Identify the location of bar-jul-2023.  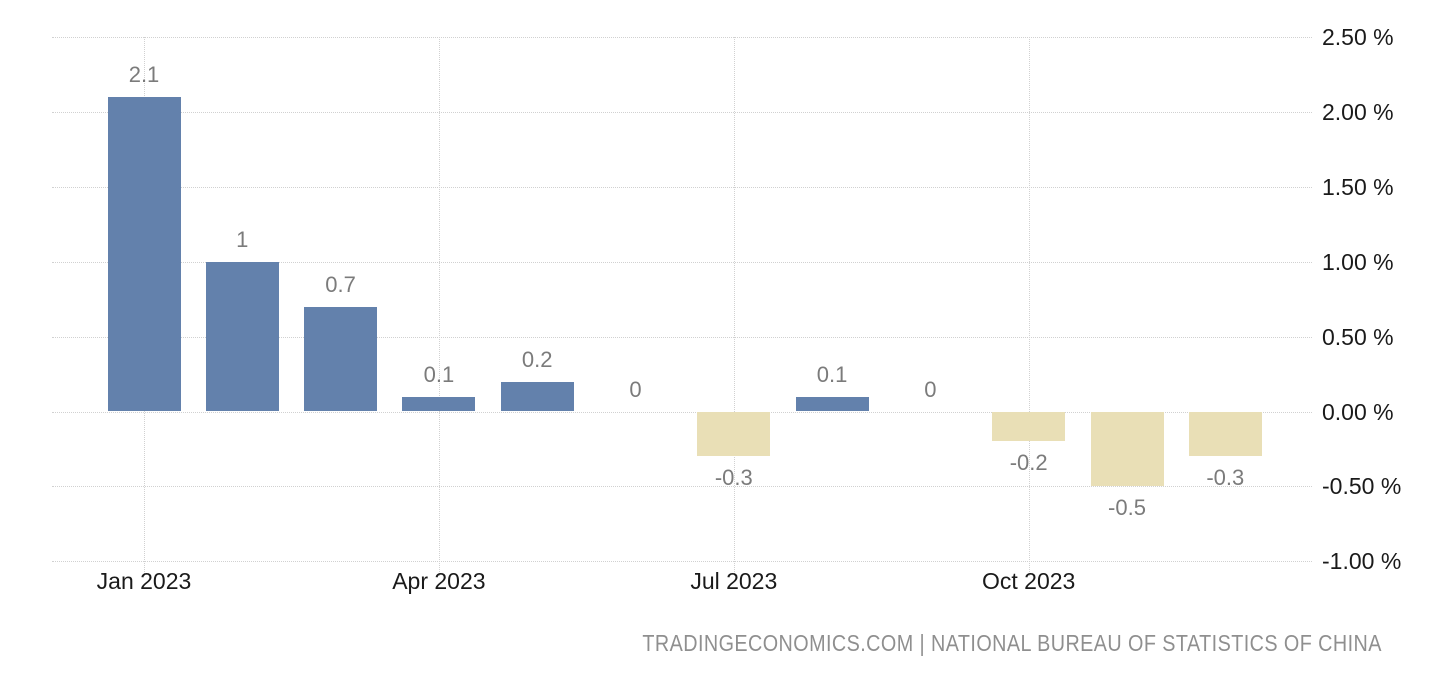
(734, 434).